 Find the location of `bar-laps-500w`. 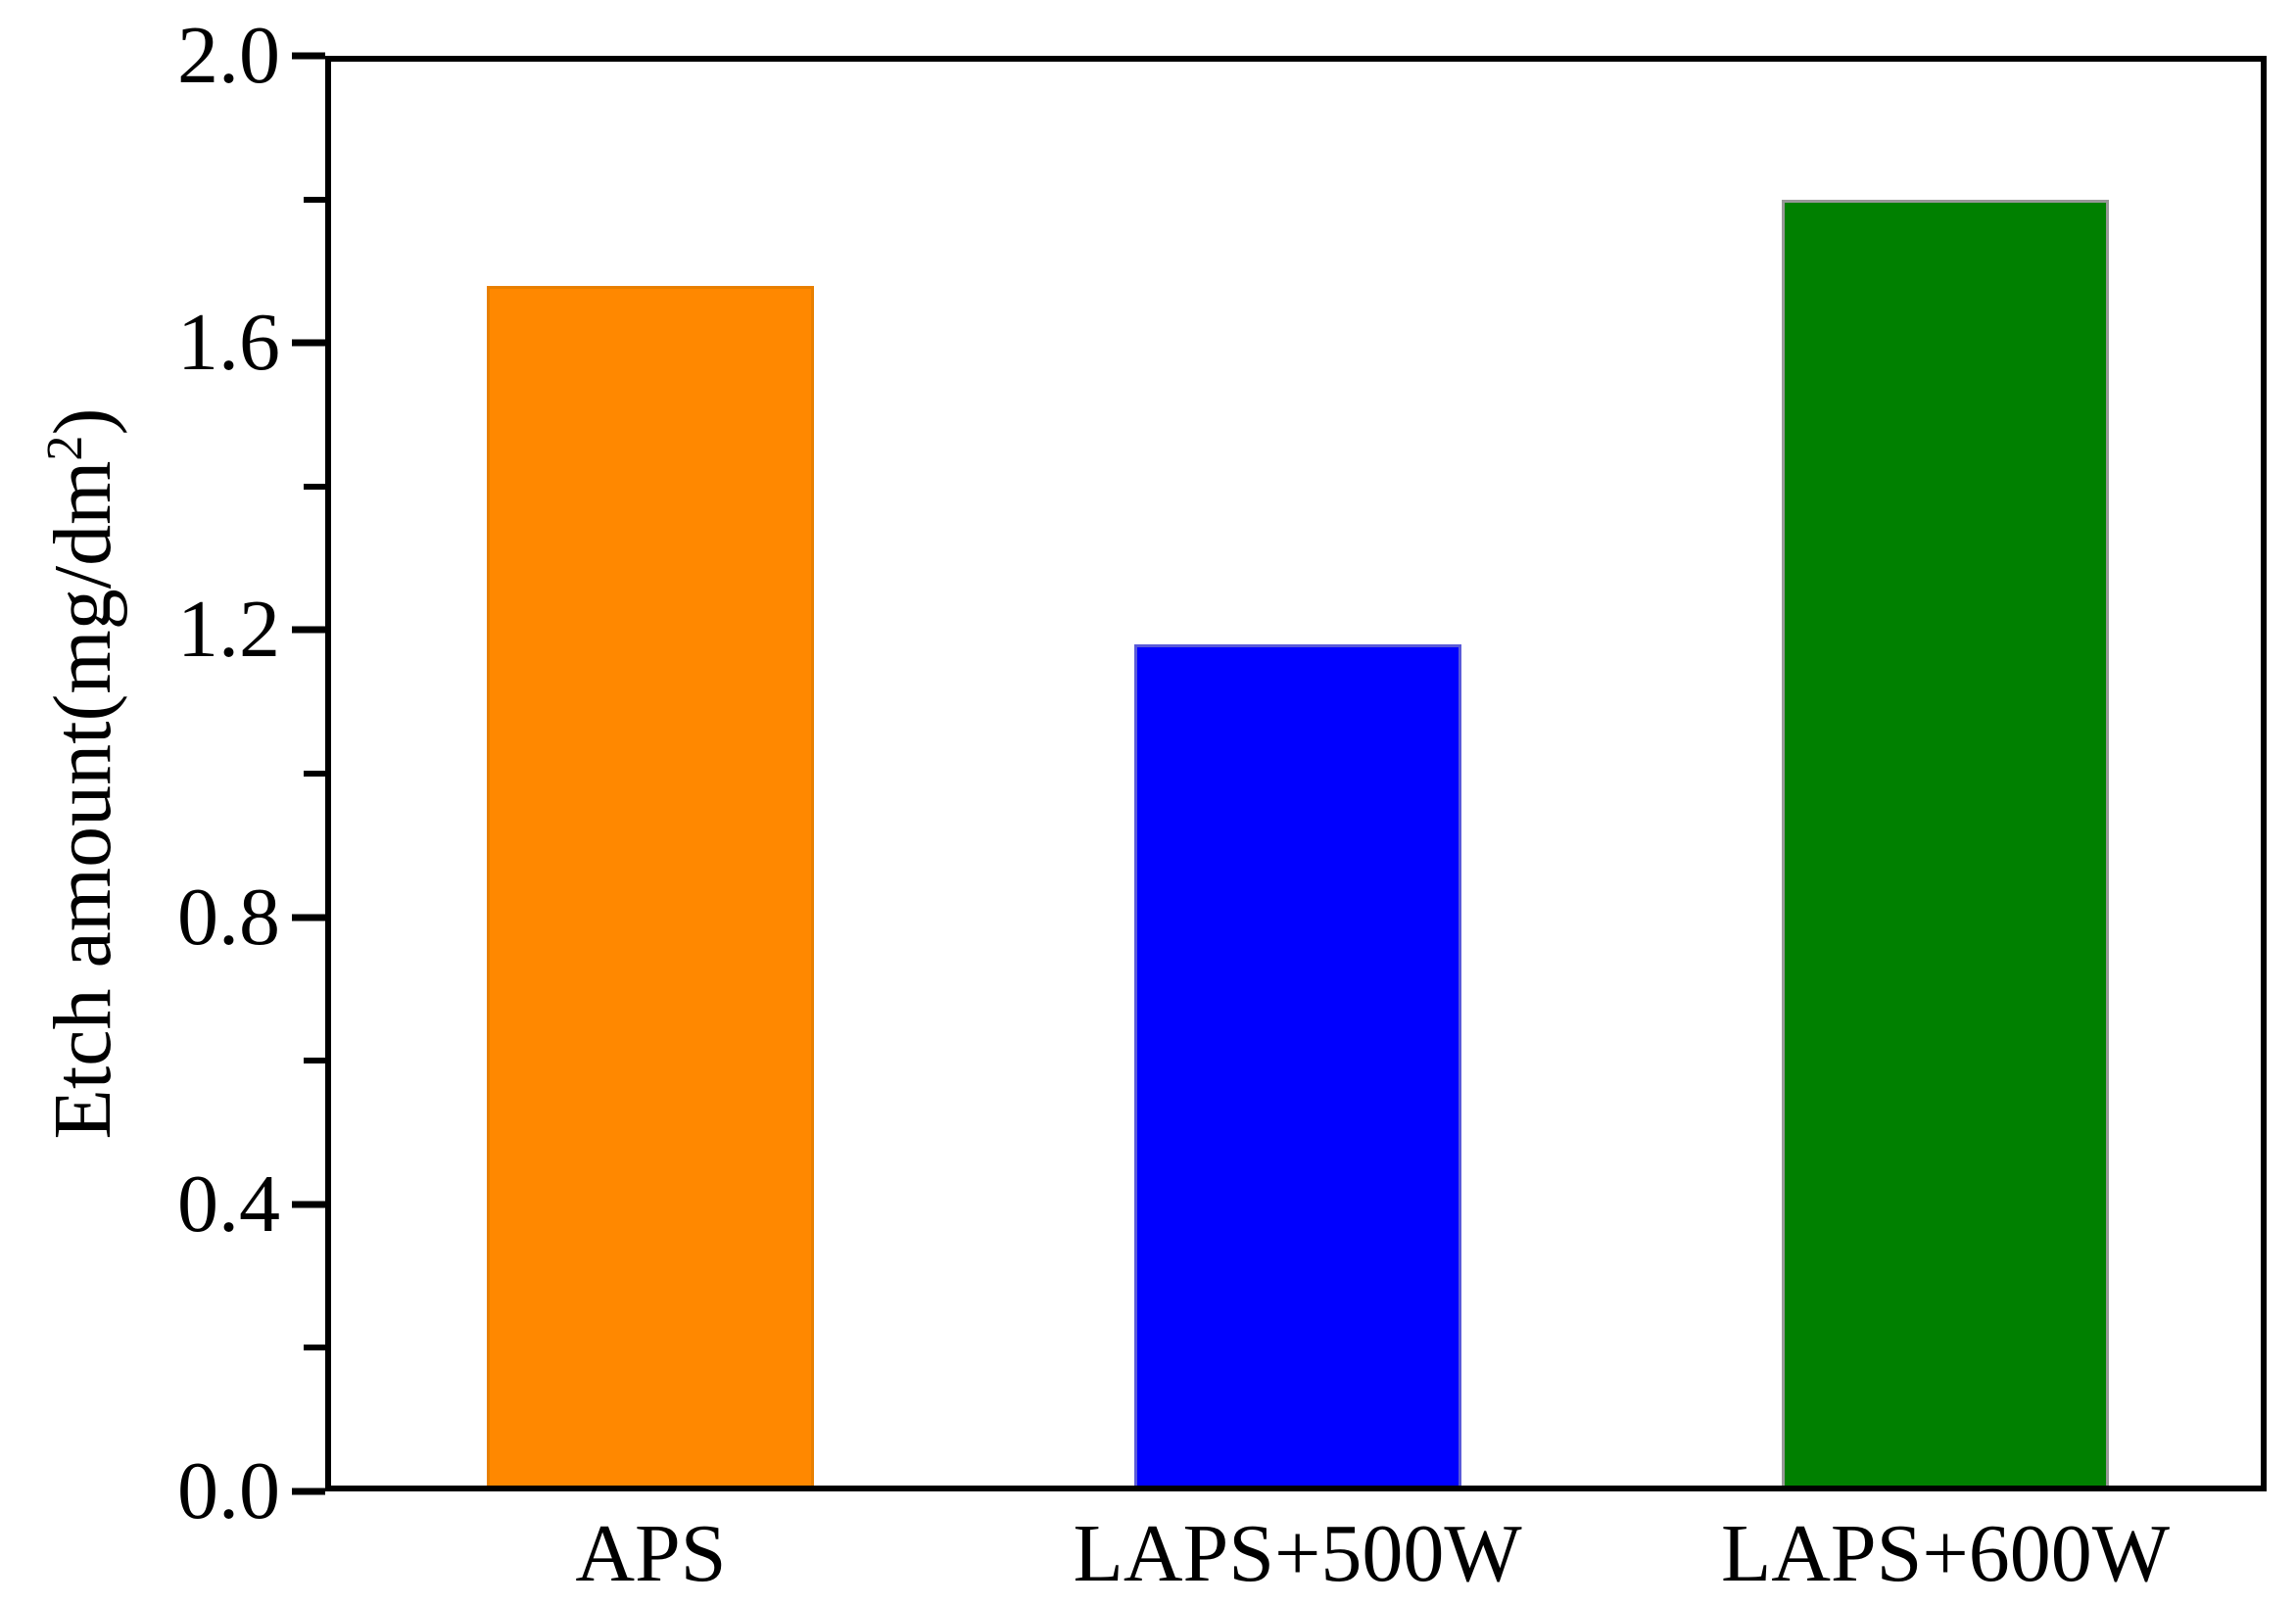

bar-laps-500w is located at coordinates (1297, 1067).